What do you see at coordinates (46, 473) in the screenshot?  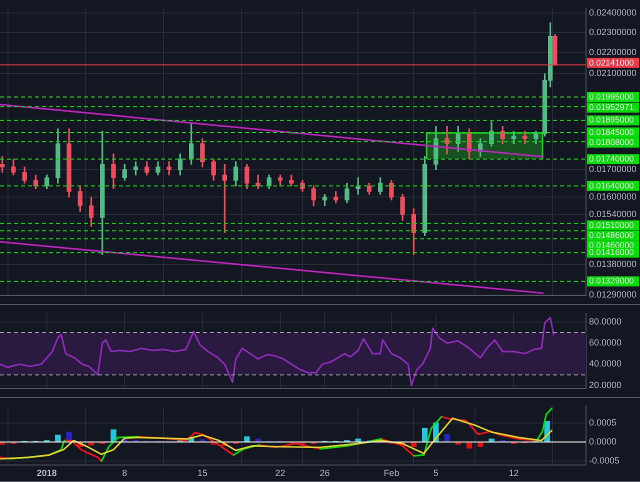 I see `x-tick-label: 2018` at bounding box center [46, 473].